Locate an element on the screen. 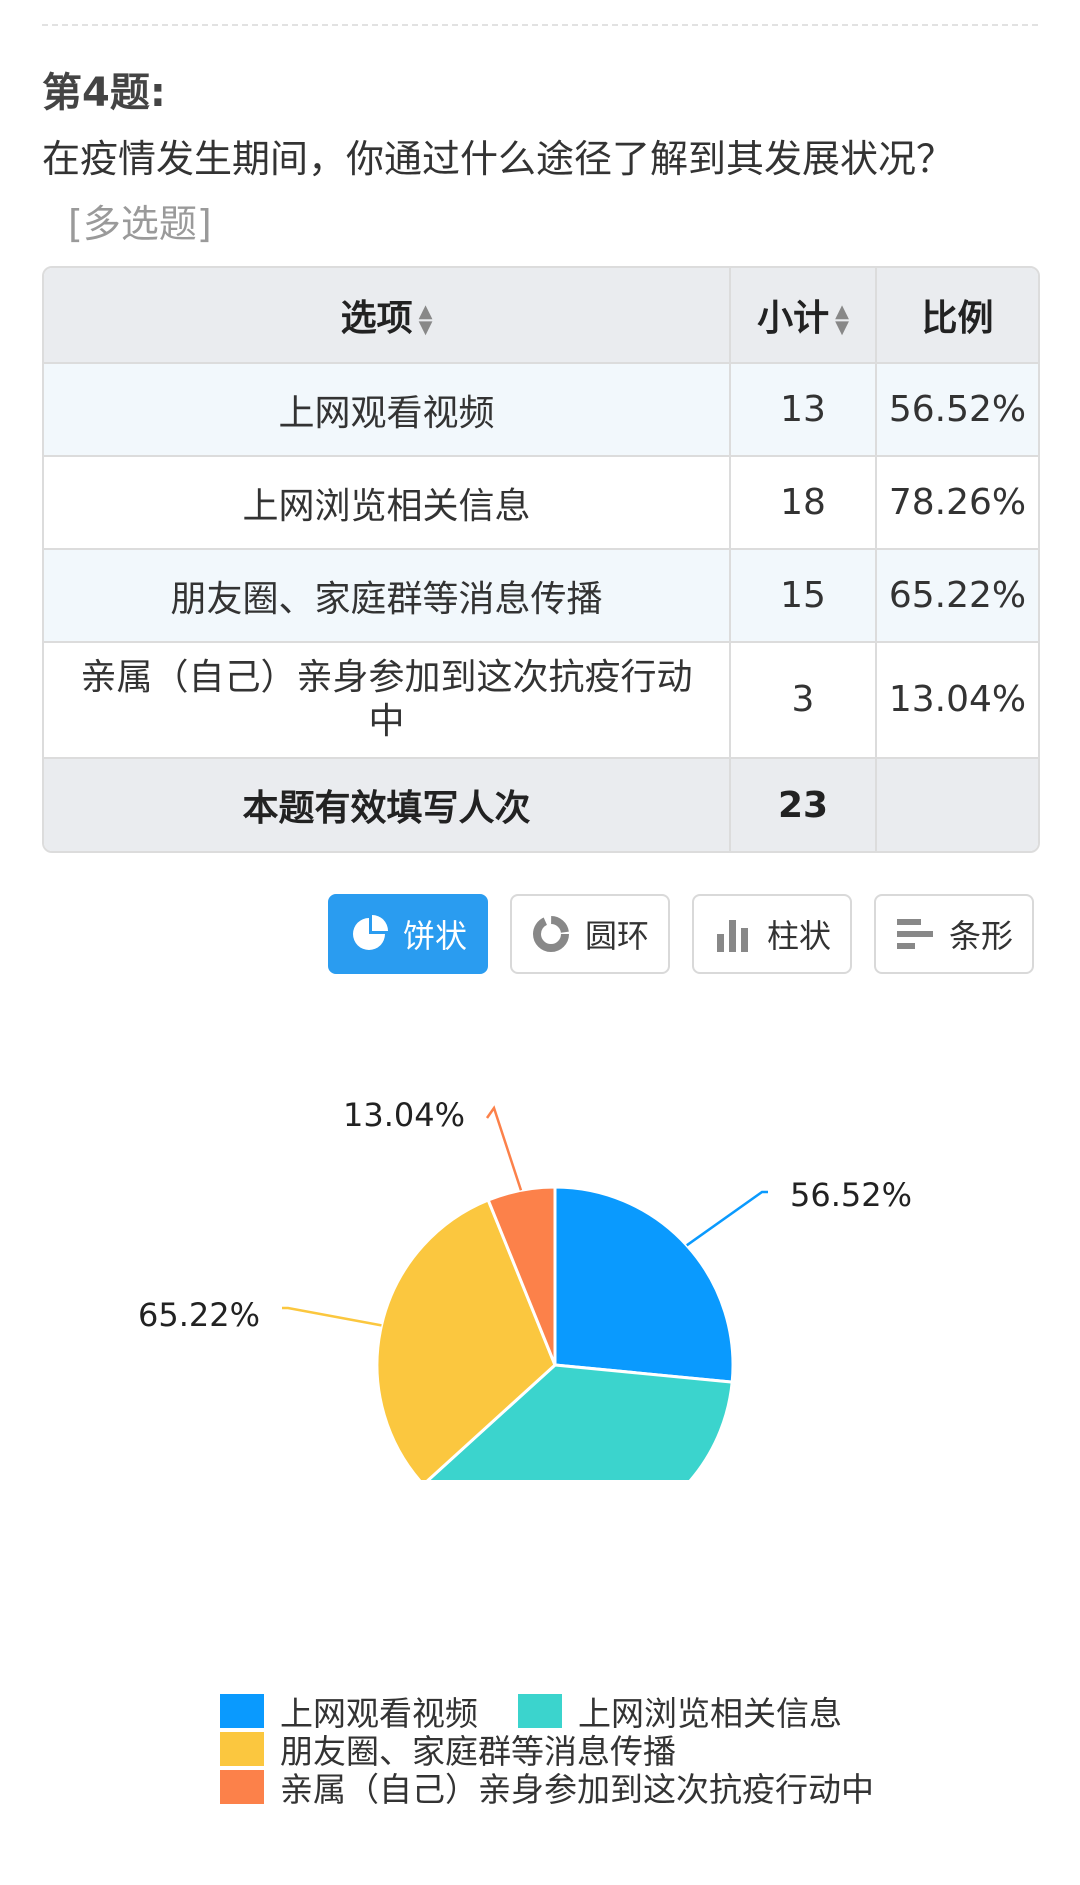 This screenshot has height=1885, width=1080. table-row: 朋友圈、家庭群等消息传播 15 65.22% is located at coordinates (541, 595).